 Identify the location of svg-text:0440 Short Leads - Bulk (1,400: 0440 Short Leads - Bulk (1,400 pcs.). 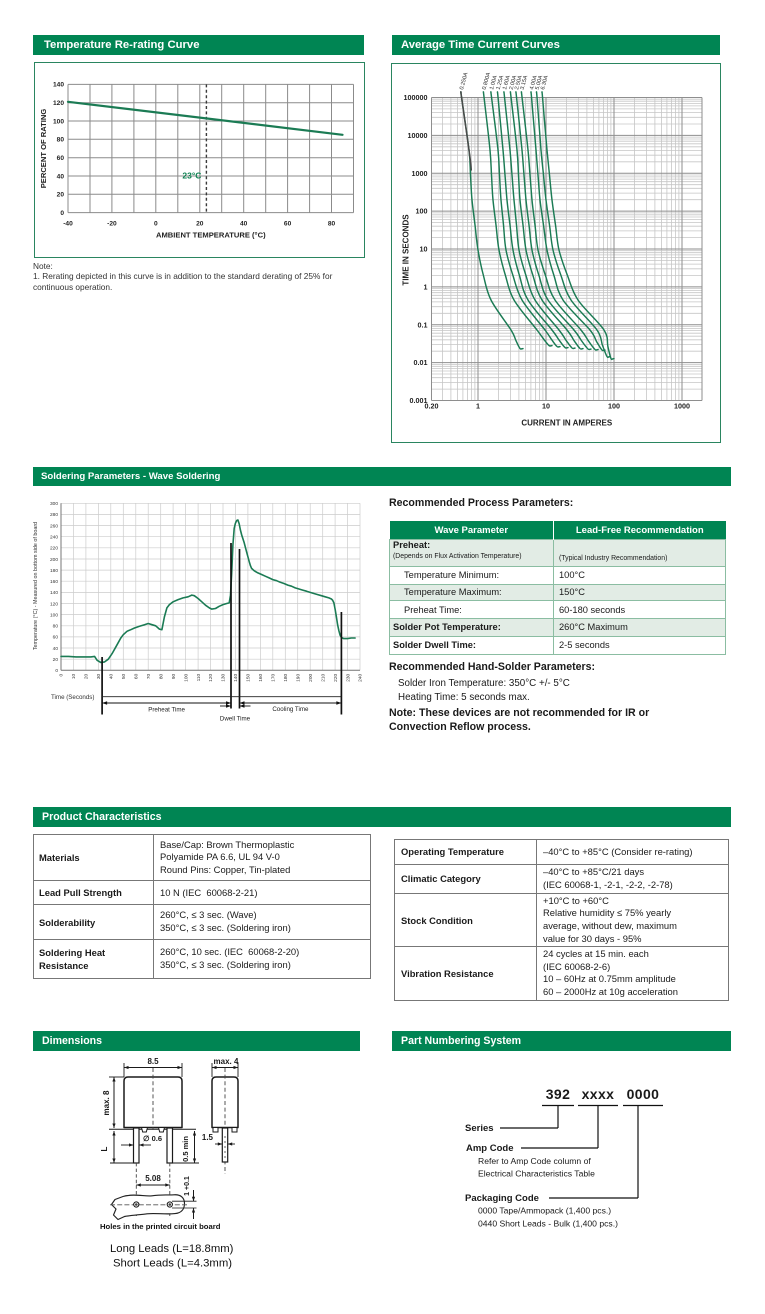
(548, 1224).